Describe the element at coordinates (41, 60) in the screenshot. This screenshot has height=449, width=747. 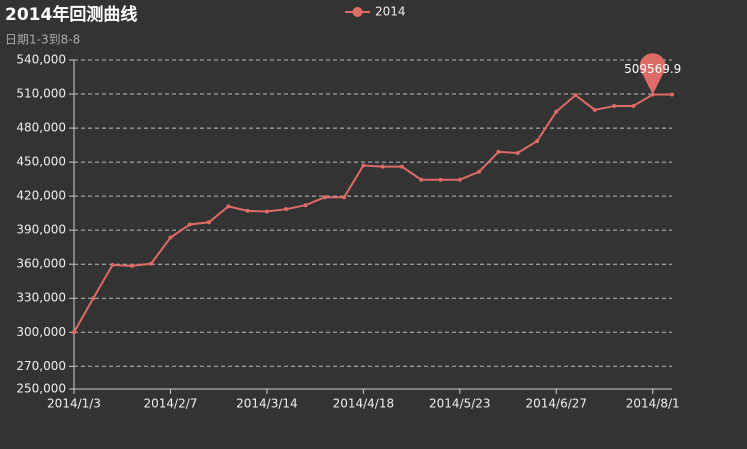
I see `y-tick-label: 540,000` at that location.